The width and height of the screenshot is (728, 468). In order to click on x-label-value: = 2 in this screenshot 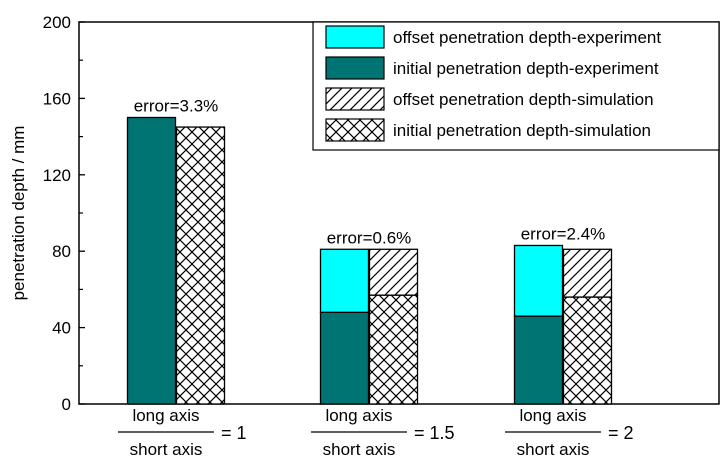, I will do `click(621, 433)`.